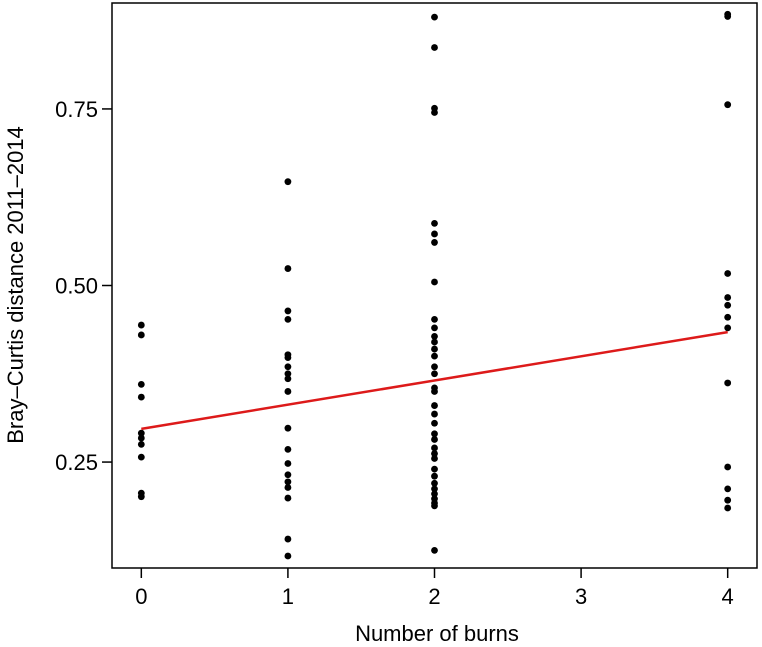  Describe the element at coordinates (581, 596) in the screenshot. I see `x-tick-label: 3` at that location.